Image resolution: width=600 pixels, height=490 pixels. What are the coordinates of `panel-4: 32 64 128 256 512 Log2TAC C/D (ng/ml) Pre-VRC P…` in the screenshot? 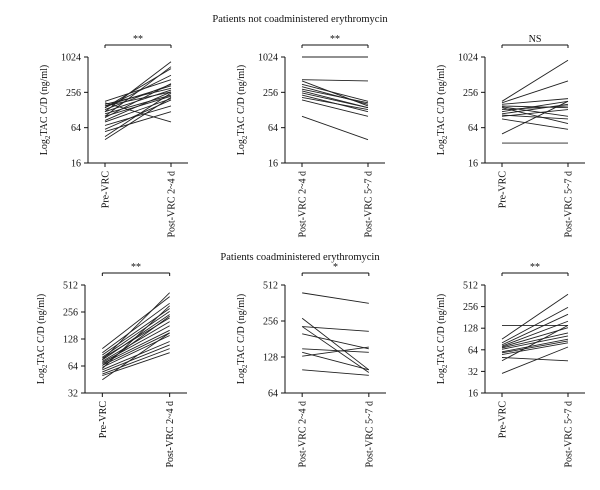 It's located at (111, 365).